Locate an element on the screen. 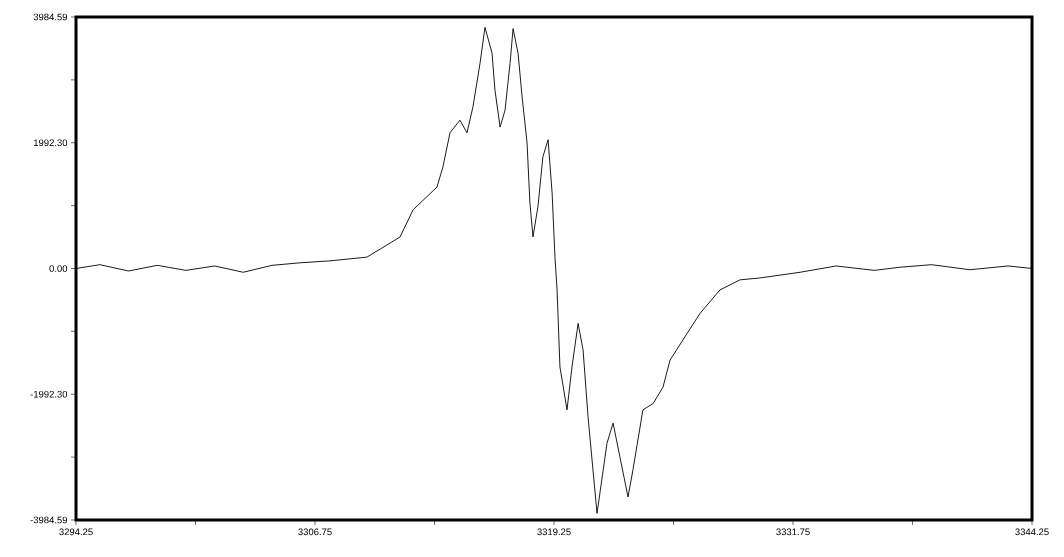 The height and width of the screenshot is (557, 1064). x-tick-label: 3319.25 is located at coordinates (554, 532).